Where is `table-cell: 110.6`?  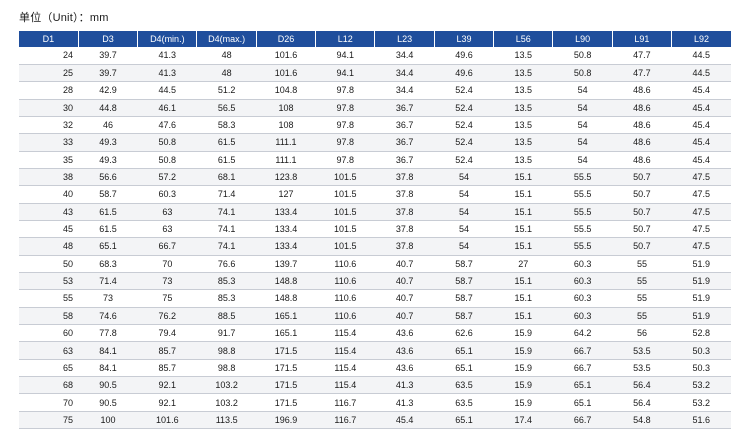 table-cell: 110.6 is located at coordinates (345, 281).